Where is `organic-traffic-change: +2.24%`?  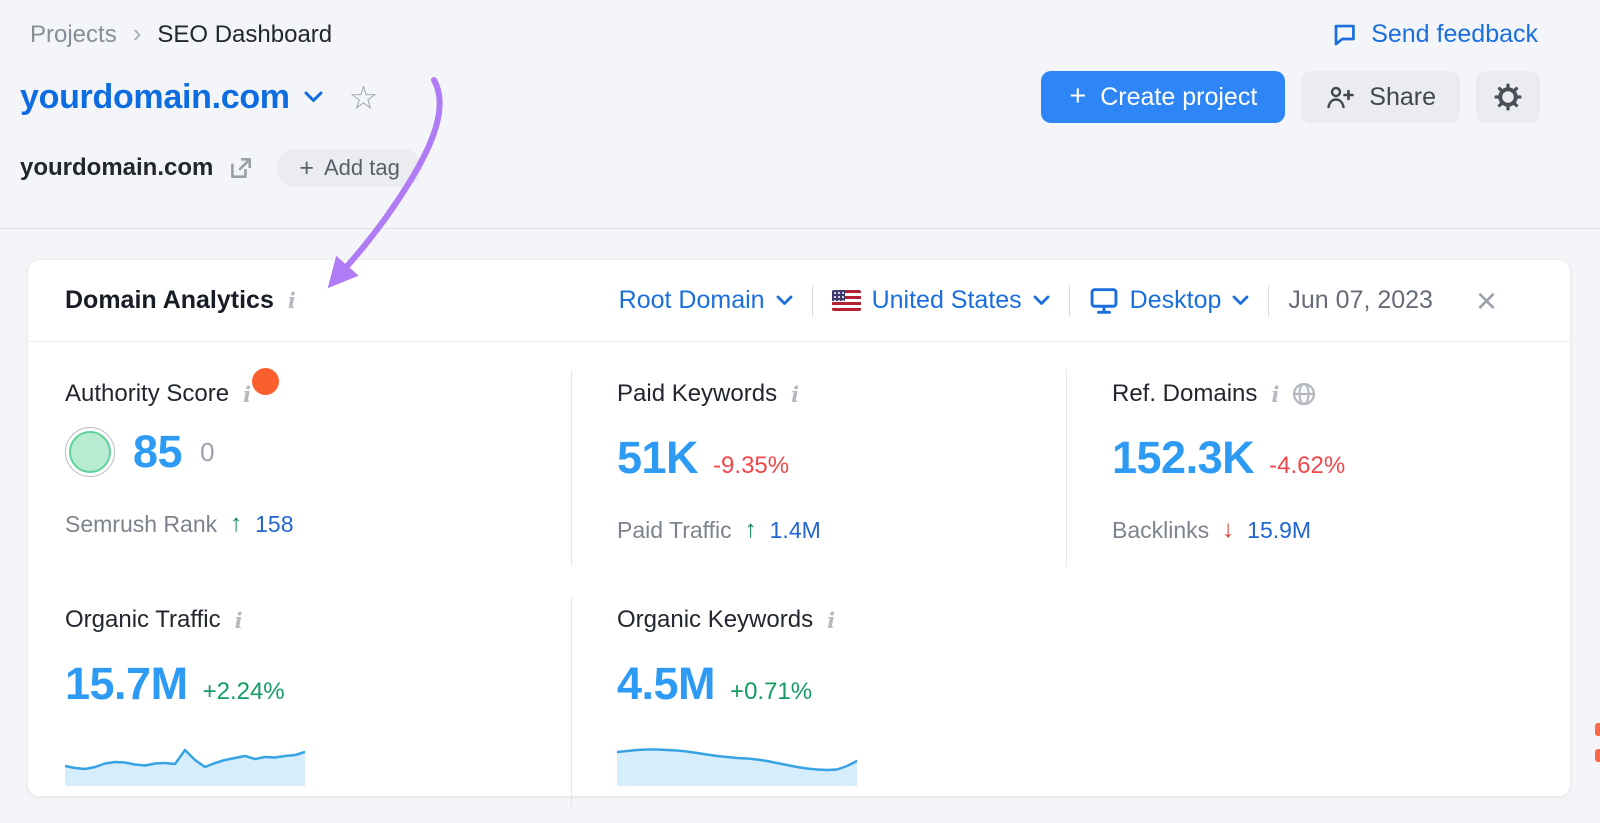
organic-traffic-change: +2.24% is located at coordinates (243, 691).